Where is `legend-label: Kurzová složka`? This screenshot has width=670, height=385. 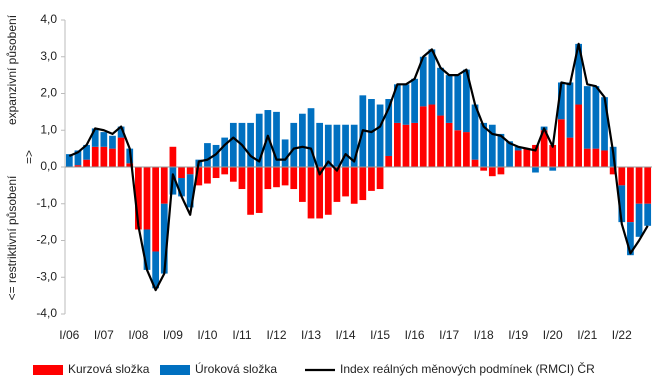 legend-label: Kurzová složka is located at coordinates (109, 369).